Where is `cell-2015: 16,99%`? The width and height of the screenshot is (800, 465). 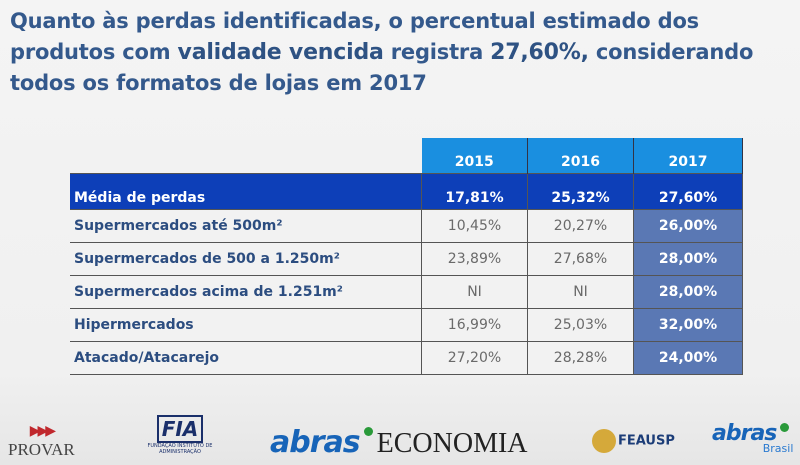 cell-2015: 16,99% is located at coordinates (474, 325).